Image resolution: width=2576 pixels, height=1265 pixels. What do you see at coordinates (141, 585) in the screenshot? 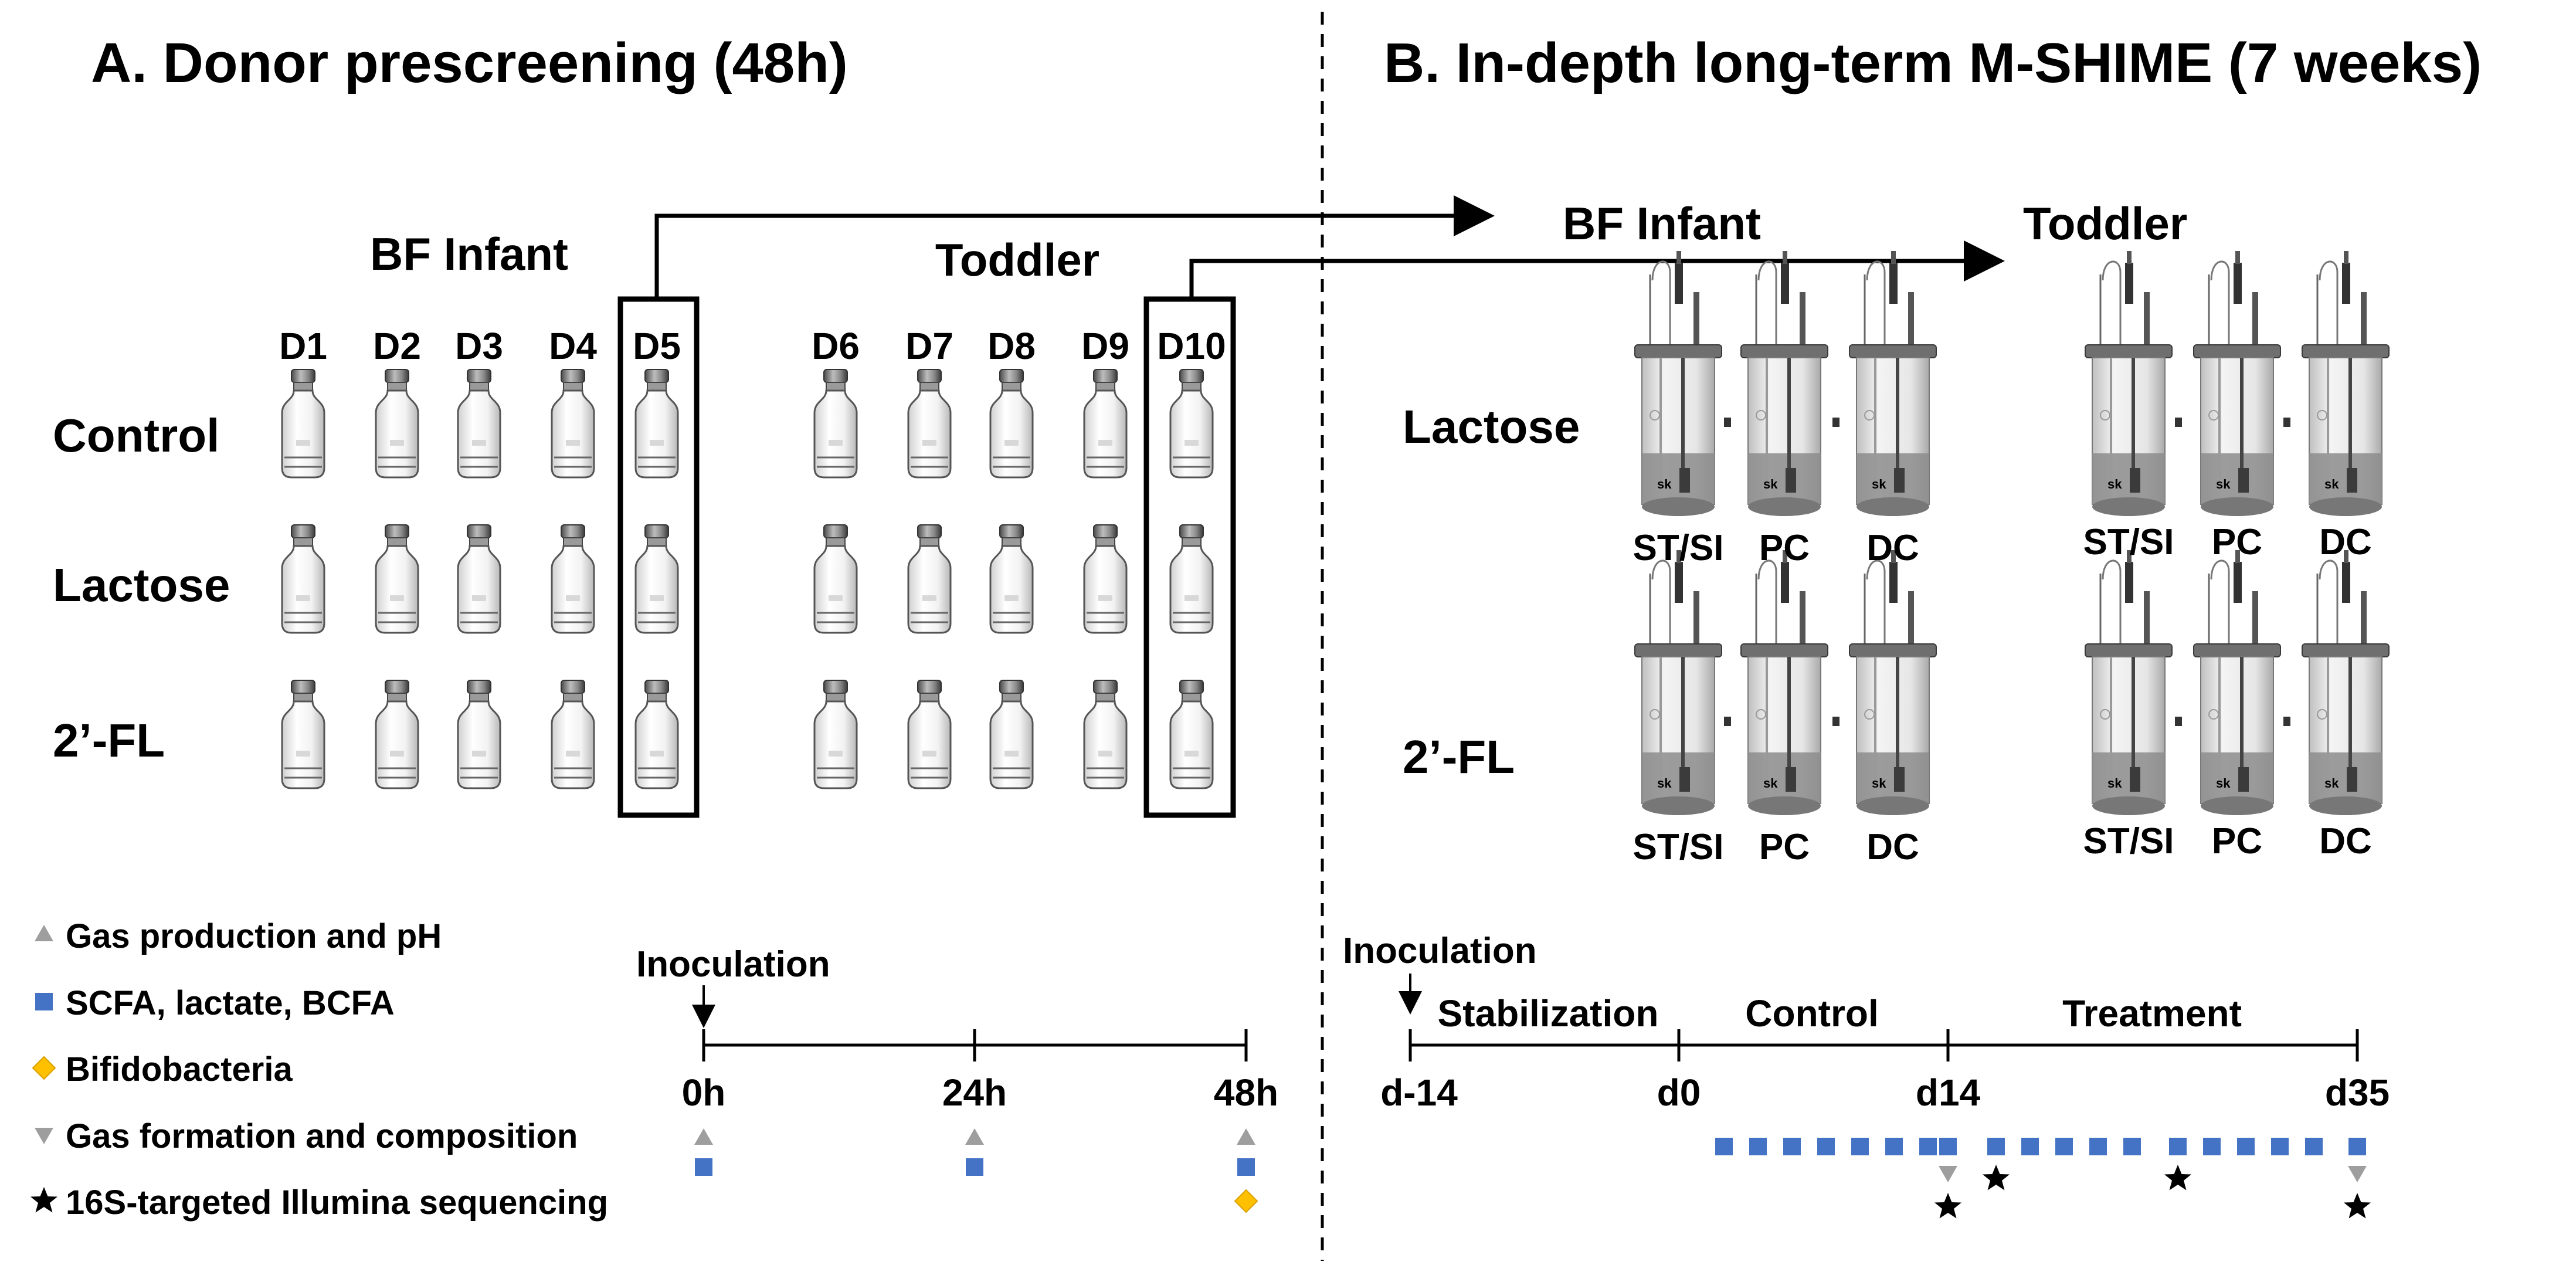
I see `row-label-lactose-a: Lactose` at bounding box center [141, 585].